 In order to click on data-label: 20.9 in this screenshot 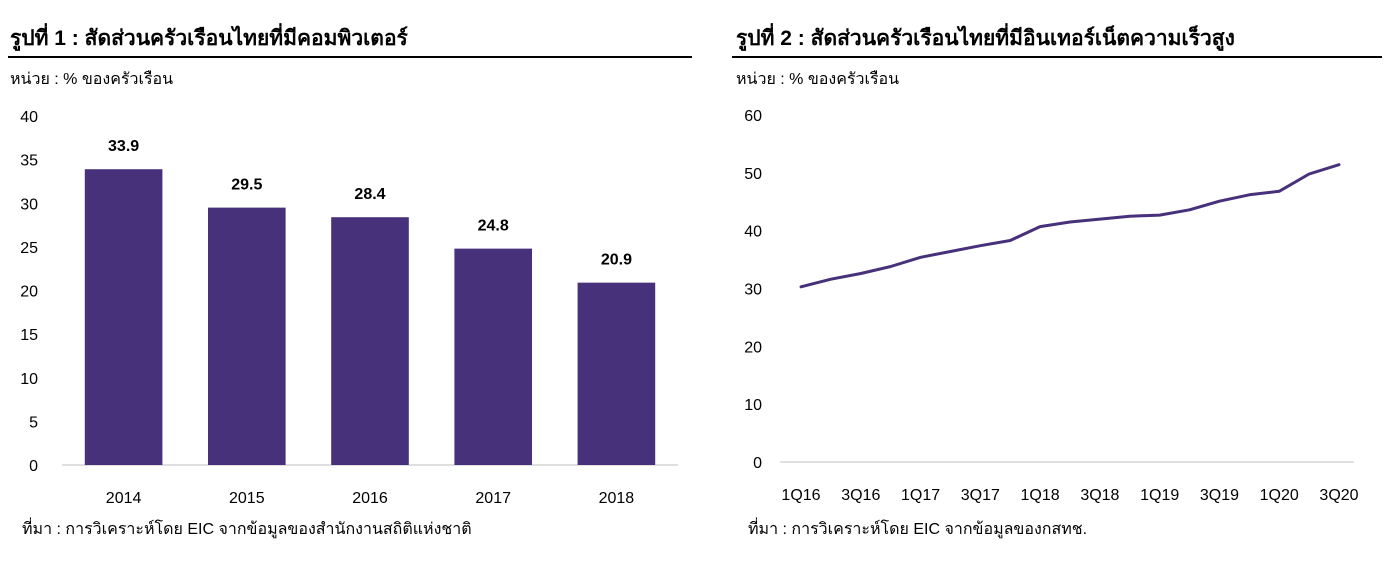, I will do `click(616, 260)`.